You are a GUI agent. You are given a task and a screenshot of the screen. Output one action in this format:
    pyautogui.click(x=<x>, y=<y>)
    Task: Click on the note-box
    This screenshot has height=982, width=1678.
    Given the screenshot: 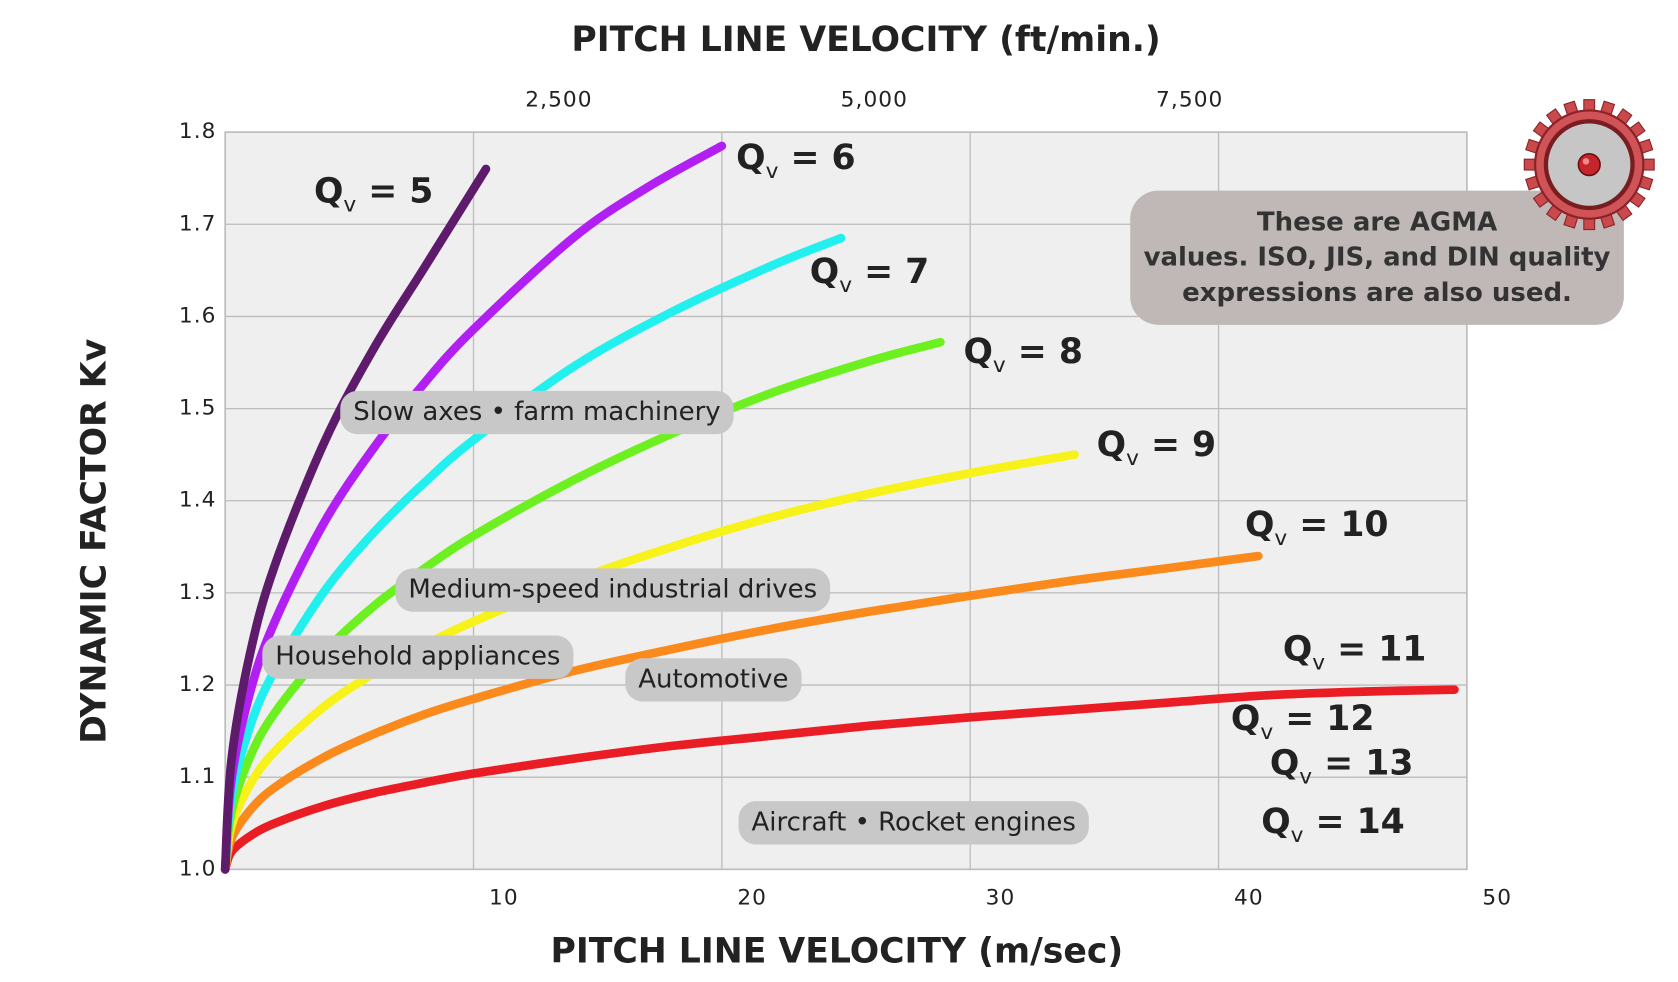 What is the action you would take?
    pyautogui.click(x=1377, y=257)
    